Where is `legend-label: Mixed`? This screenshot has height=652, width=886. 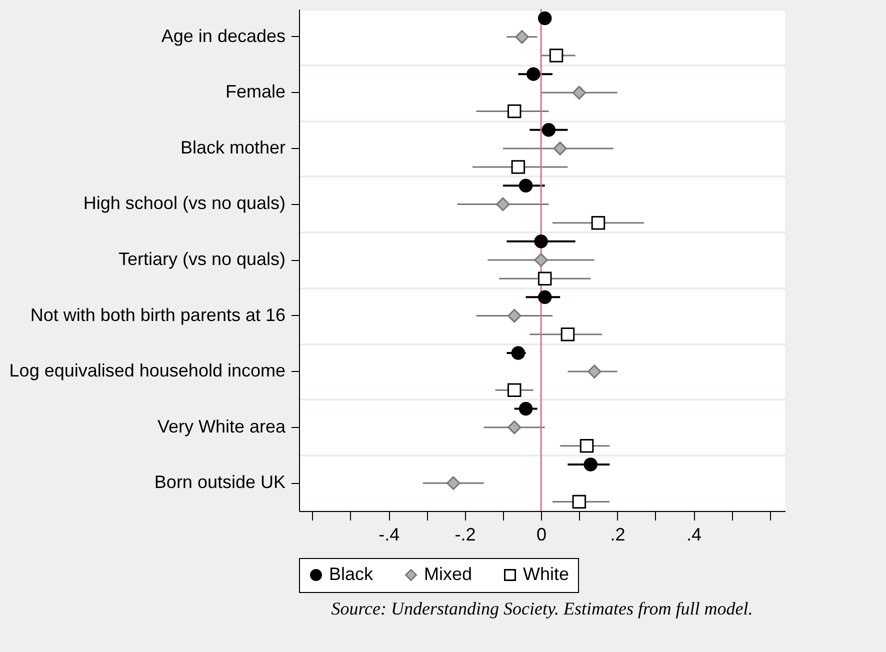 legend-label: Mixed is located at coordinates (448, 574).